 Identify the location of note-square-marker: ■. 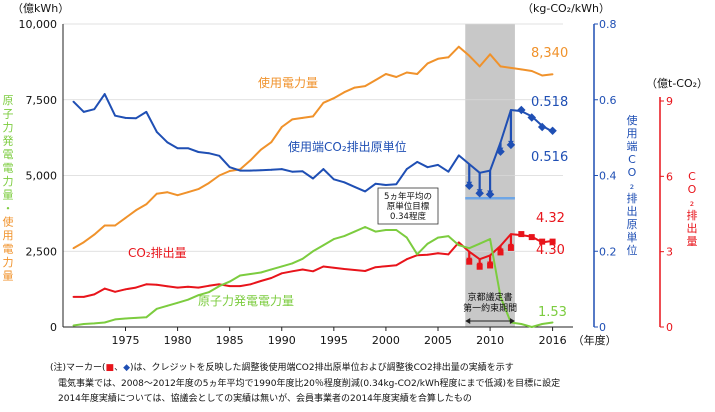
(110, 368).